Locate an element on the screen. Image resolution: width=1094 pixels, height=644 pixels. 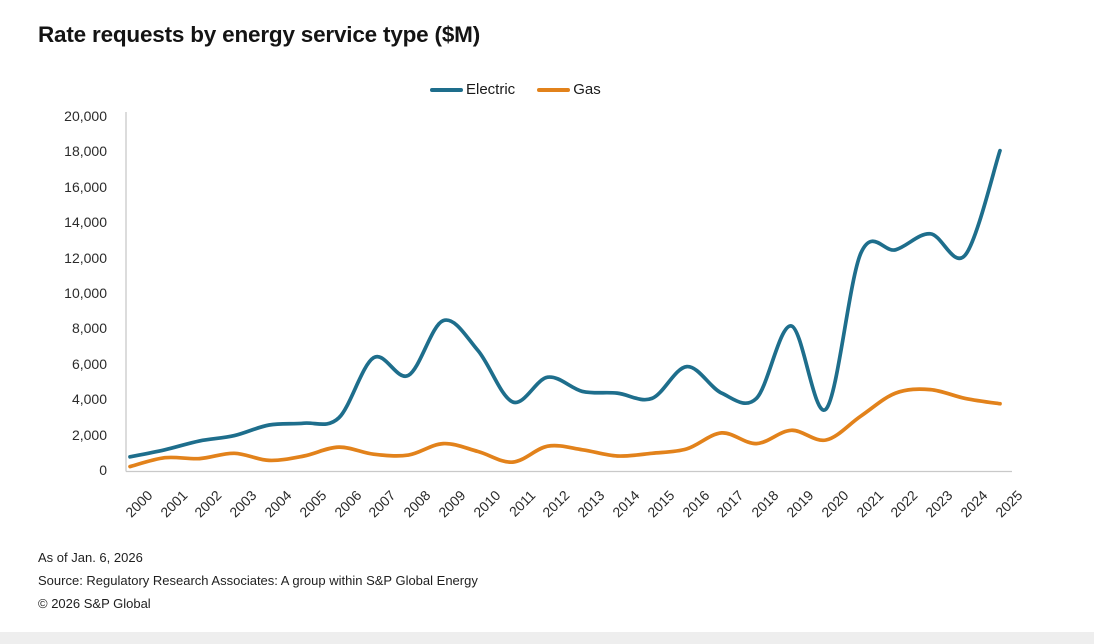
y-tick-label: 2,000 is located at coordinates (89, 434).